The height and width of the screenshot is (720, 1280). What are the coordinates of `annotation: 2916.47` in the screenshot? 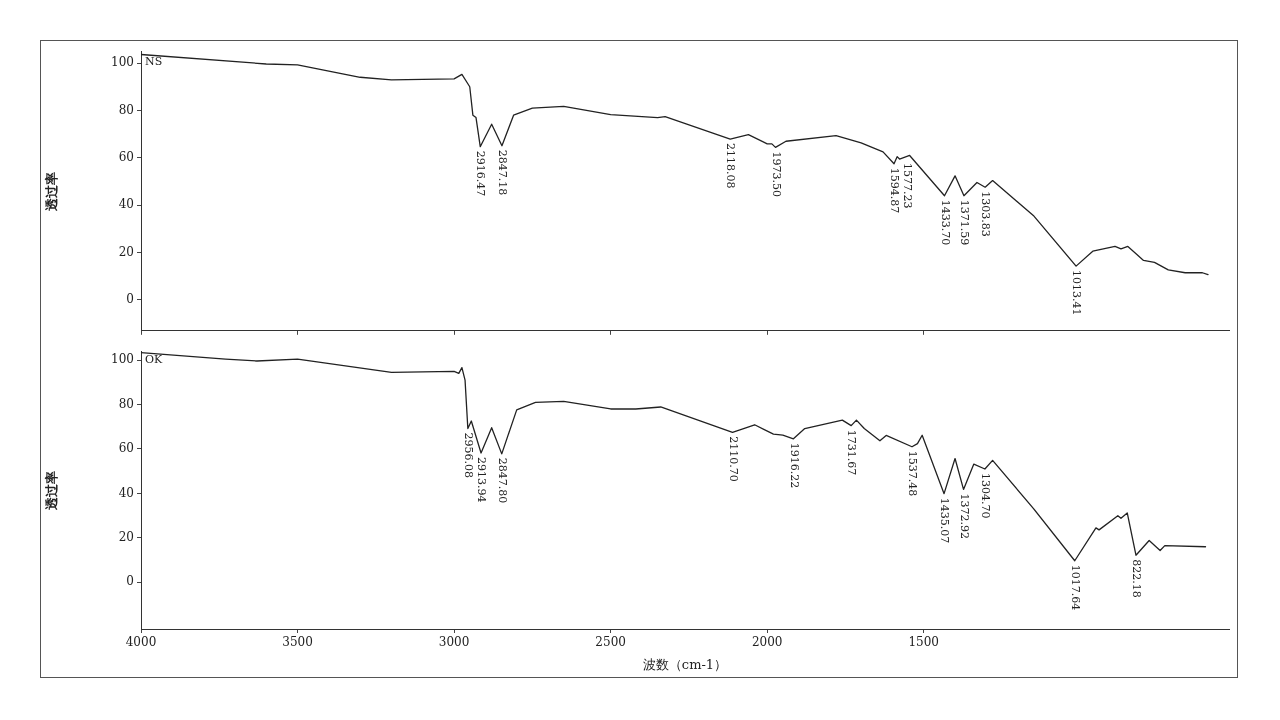 It's located at (481, 173).